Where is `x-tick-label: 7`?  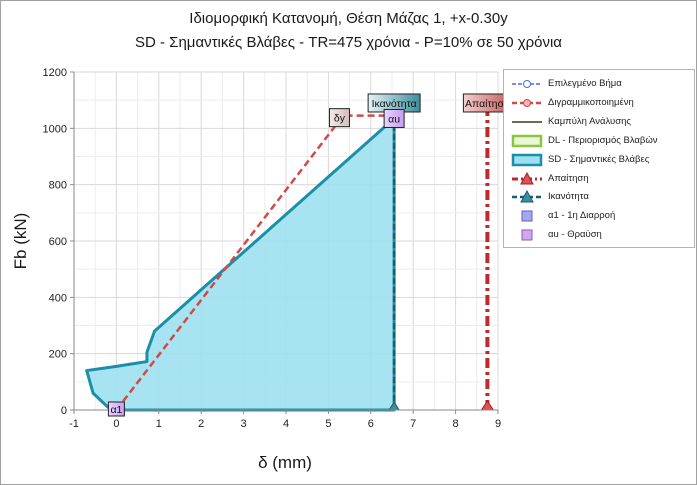 x-tick-label: 7 is located at coordinates (413, 424).